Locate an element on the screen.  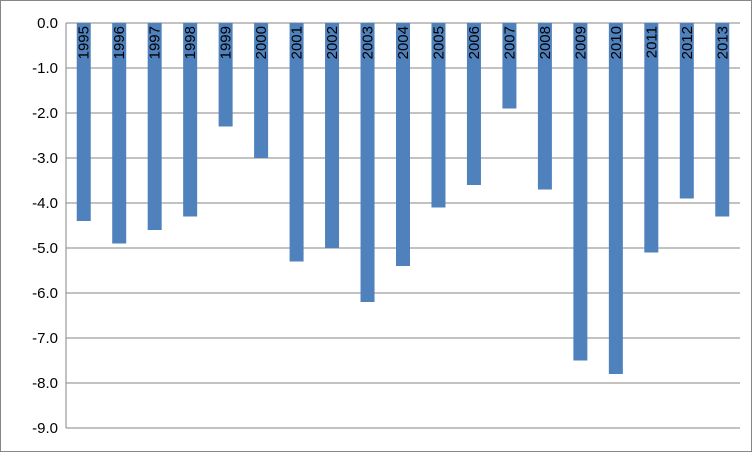
y-tick-label: -1.0 is located at coordinates (45, 68).